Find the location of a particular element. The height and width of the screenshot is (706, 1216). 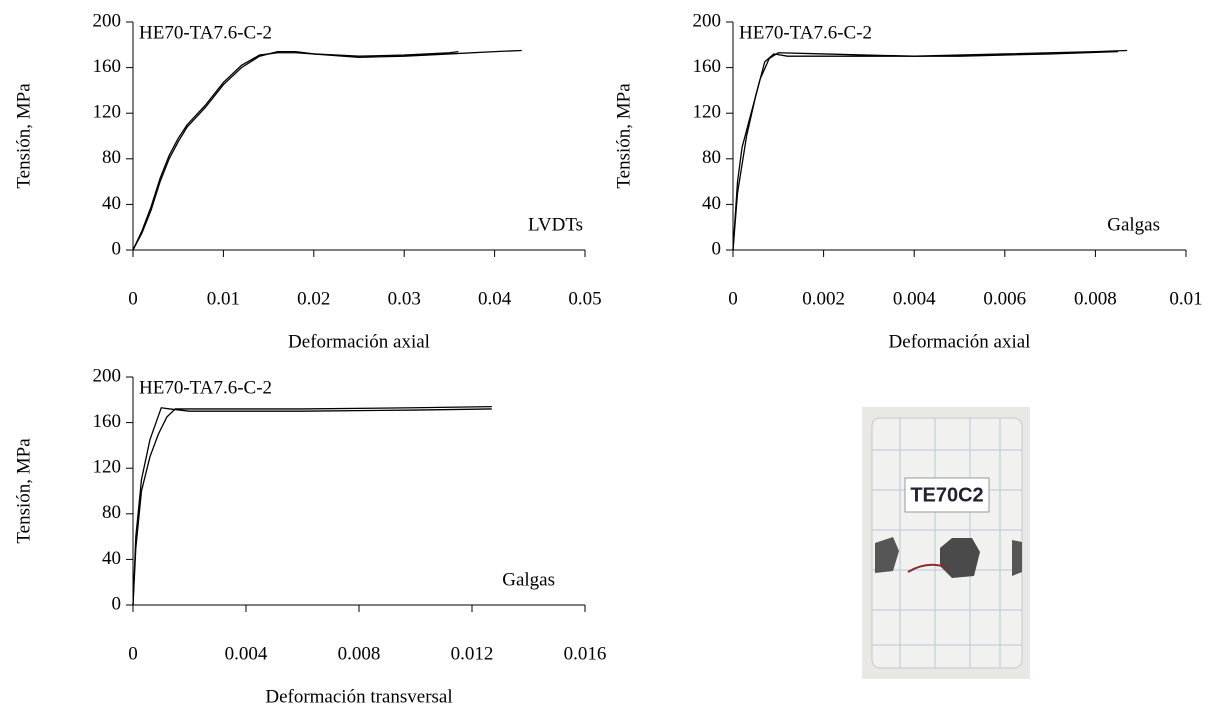

photo-label: TE70C2 is located at coordinates (946, 495).